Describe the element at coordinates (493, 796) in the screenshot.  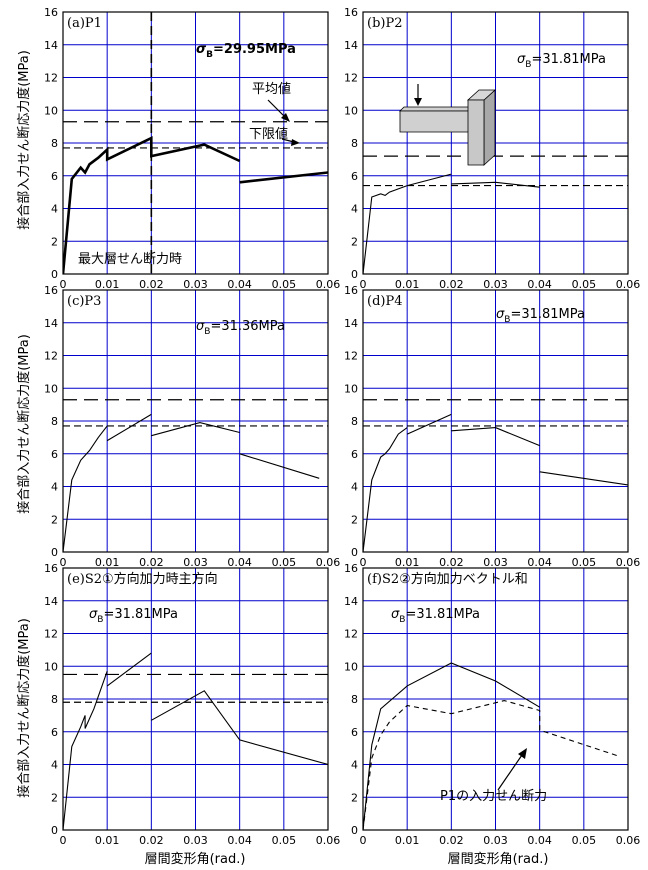
I see `p1-input-label: P1の入力せん断力` at that location.